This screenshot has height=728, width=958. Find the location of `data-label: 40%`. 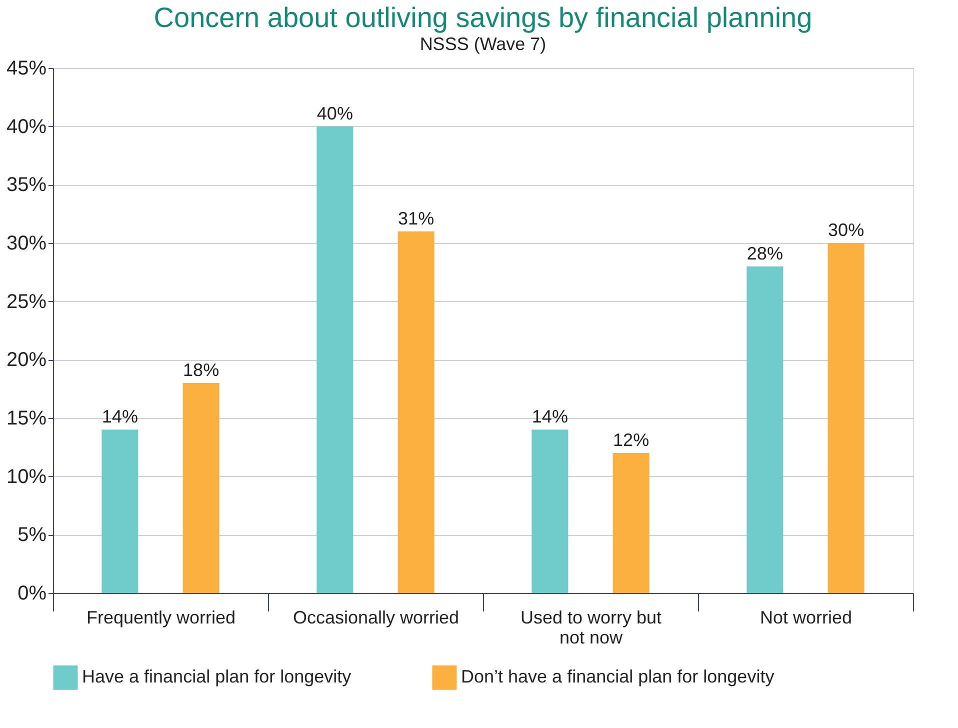

data-label: 40% is located at coordinates (334, 113).